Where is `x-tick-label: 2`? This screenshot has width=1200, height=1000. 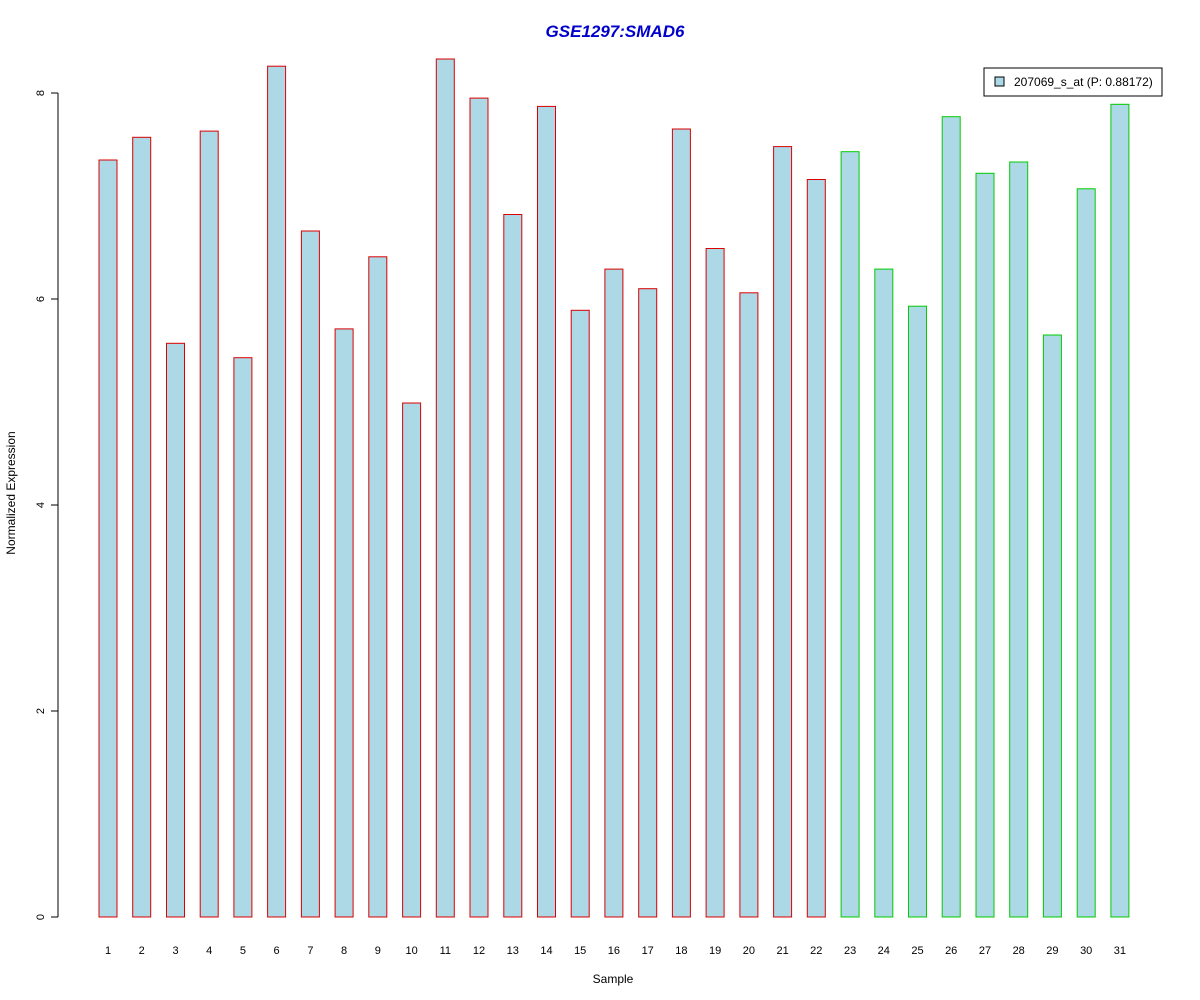 x-tick-label: 2 is located at coordinates (142, 951).